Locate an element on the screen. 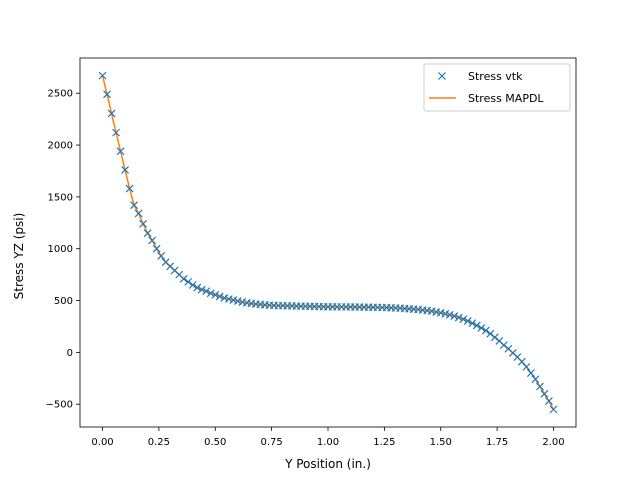 The height and width of the screenshot is (480, 640). y-tick-label: 500 is located at coordinates (63, 301).